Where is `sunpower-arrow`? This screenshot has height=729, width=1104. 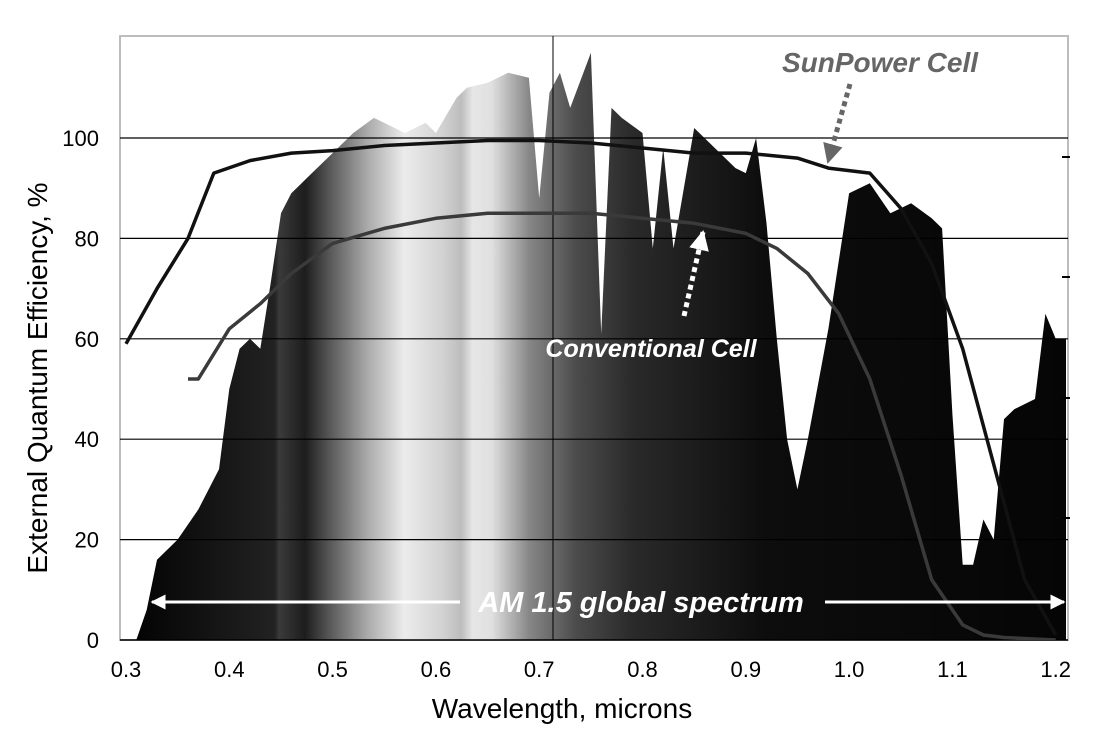
sunpower-arrow is located at coordinates (838, 123).